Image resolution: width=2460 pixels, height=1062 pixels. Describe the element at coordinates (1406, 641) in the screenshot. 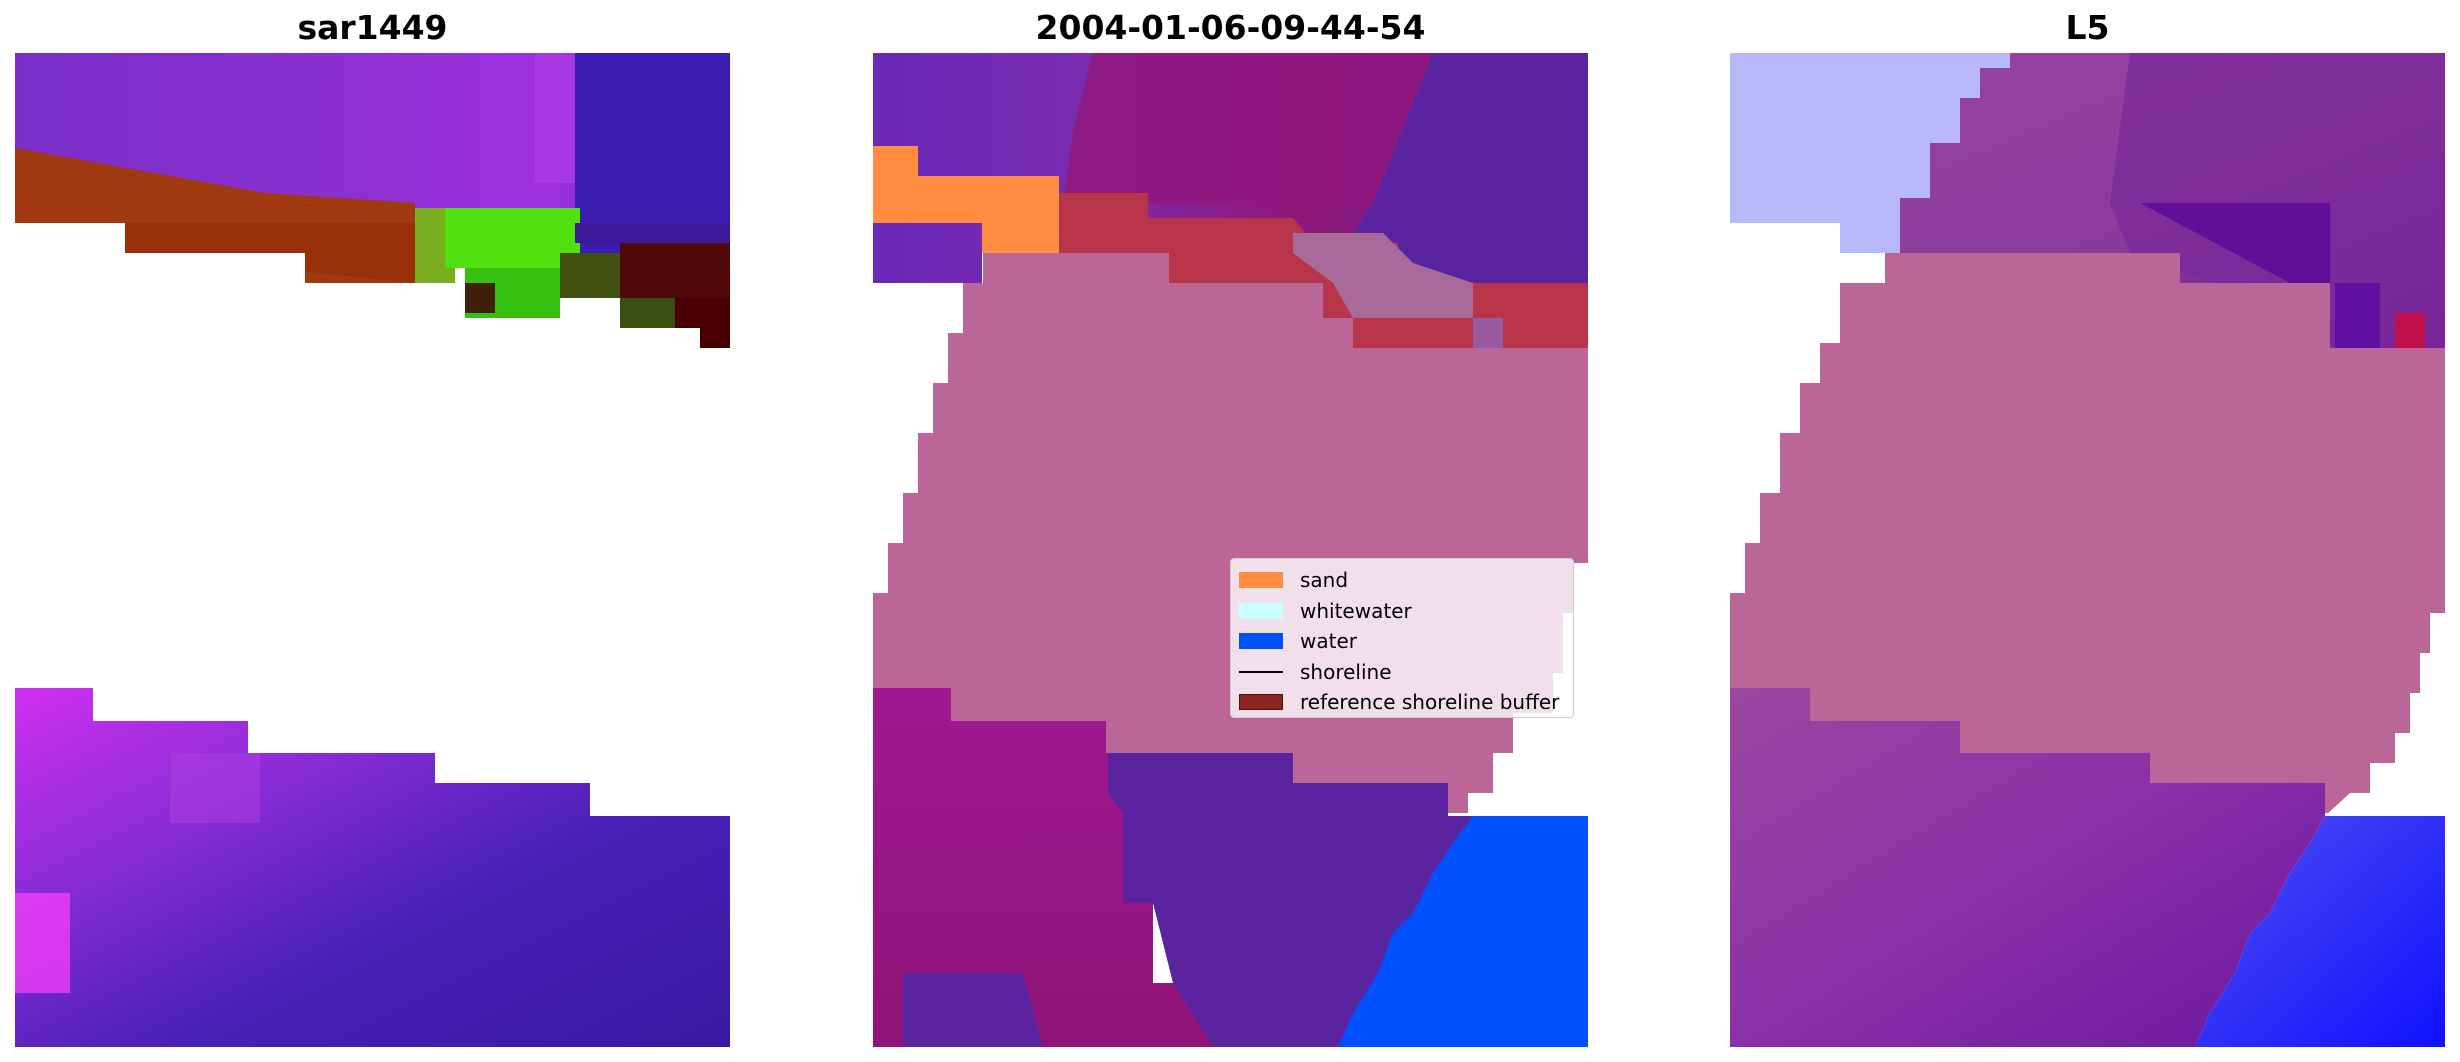

I see `legend-item-water: water` at that location.